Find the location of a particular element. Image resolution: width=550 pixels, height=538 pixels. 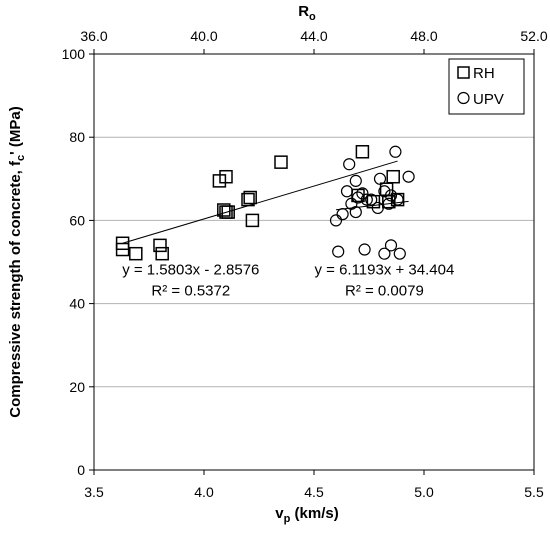

top-axis-title-sub: o is located at coordinates (312, 17).